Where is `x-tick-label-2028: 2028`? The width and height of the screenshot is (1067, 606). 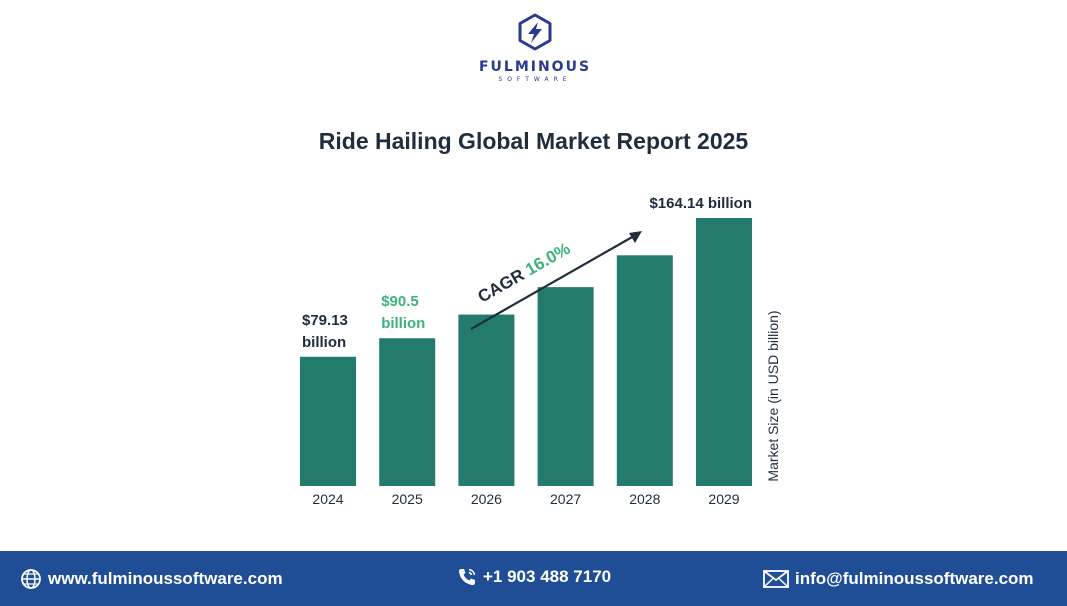
x-tick-label-2028: 2028 is located at coordinates (644, 499).